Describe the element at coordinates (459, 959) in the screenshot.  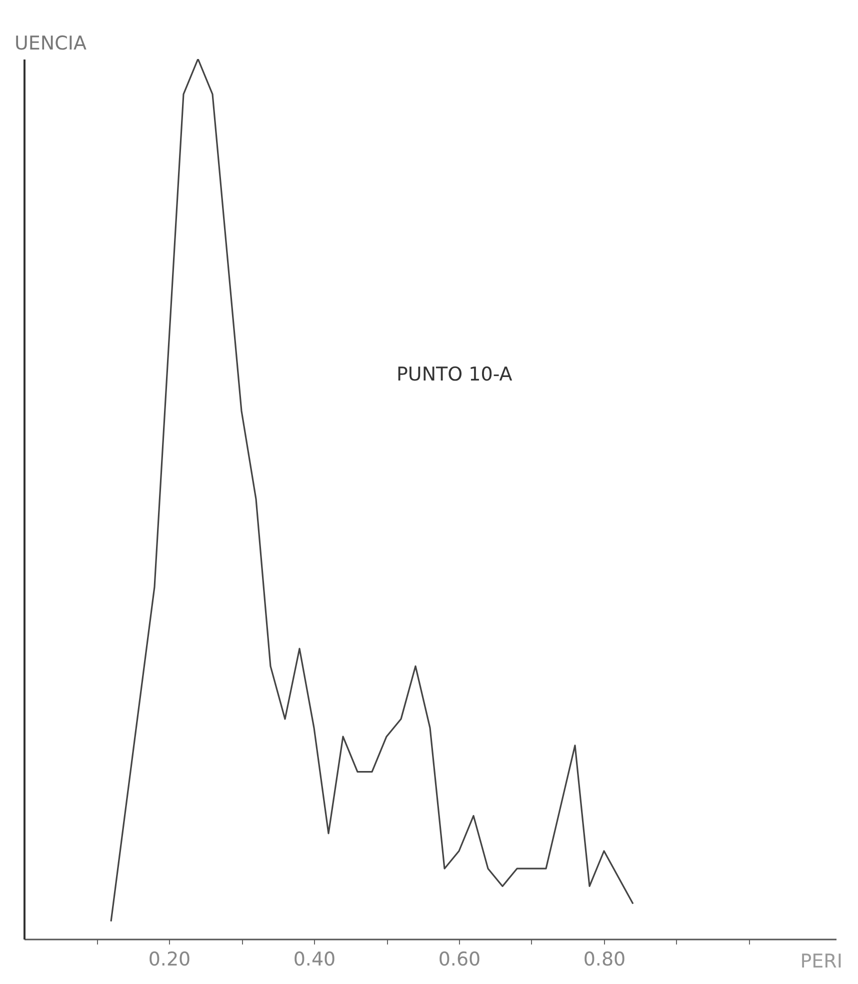
I see `x-tick-label: 0.60` at that location.